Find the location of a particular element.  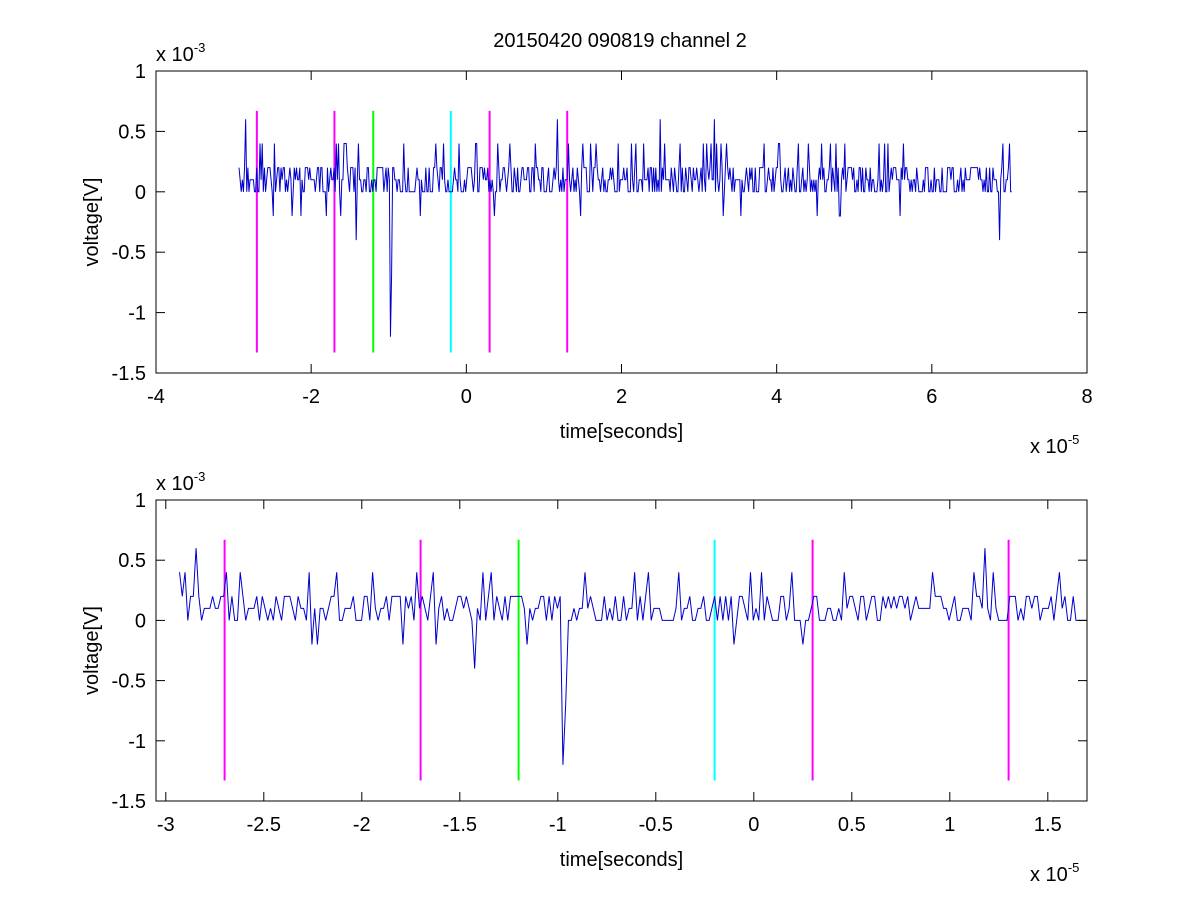

top-y-exponent-label: x 10-3 is located at coordinates (180, 53).